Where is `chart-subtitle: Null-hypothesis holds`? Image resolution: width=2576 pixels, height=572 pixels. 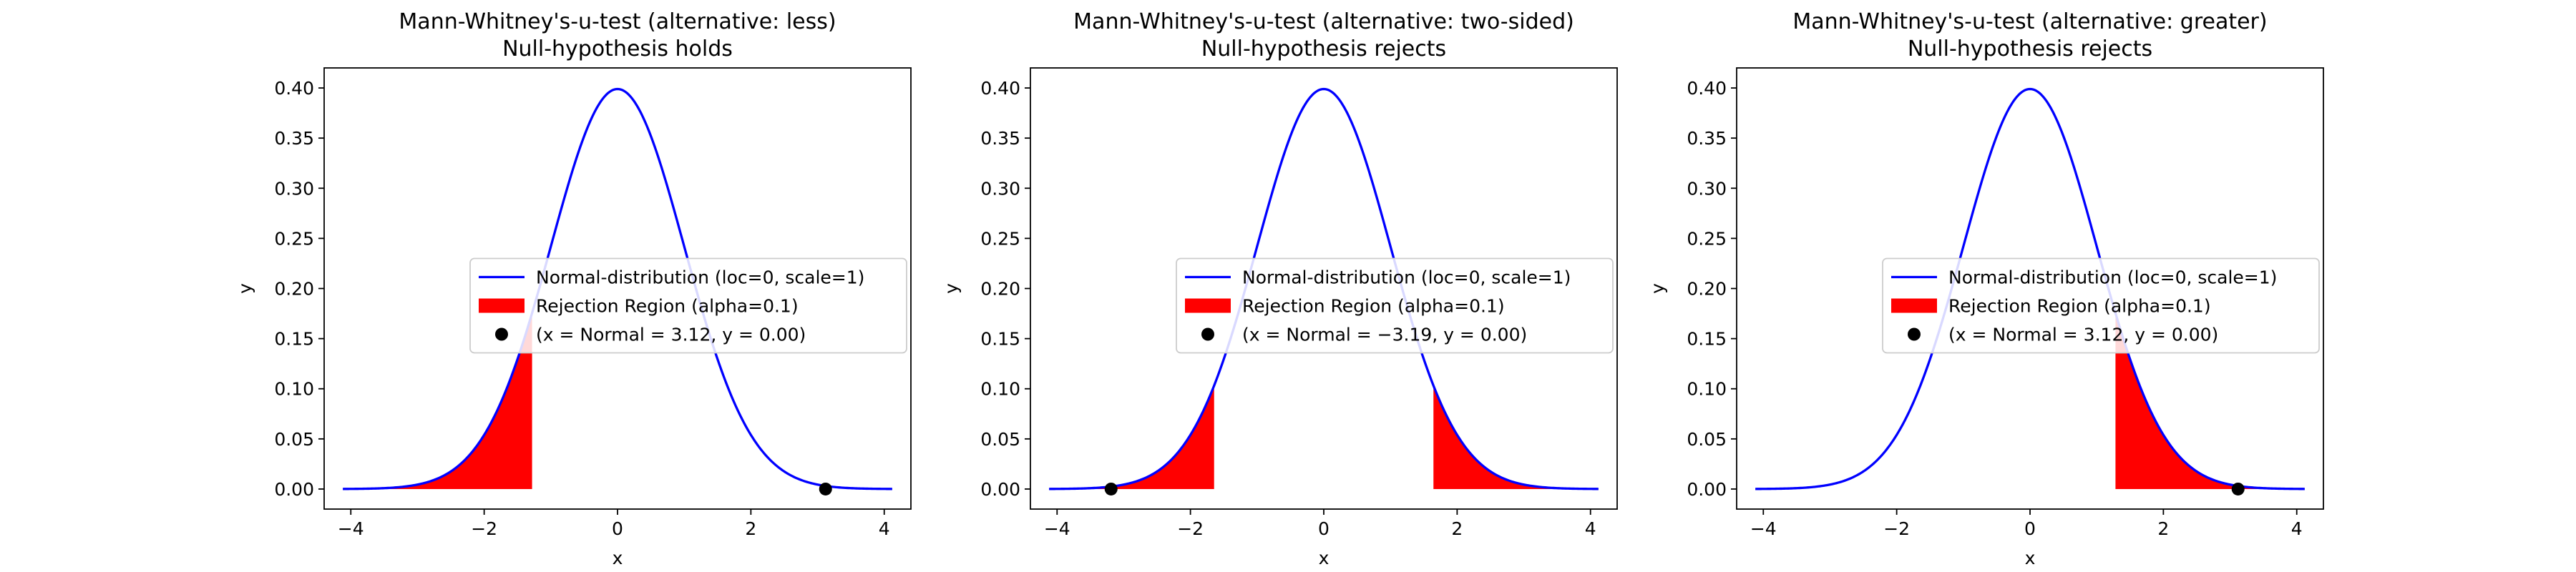 chart-subtitle: Null-hypothesis holds is located at coordinates (617, 48).